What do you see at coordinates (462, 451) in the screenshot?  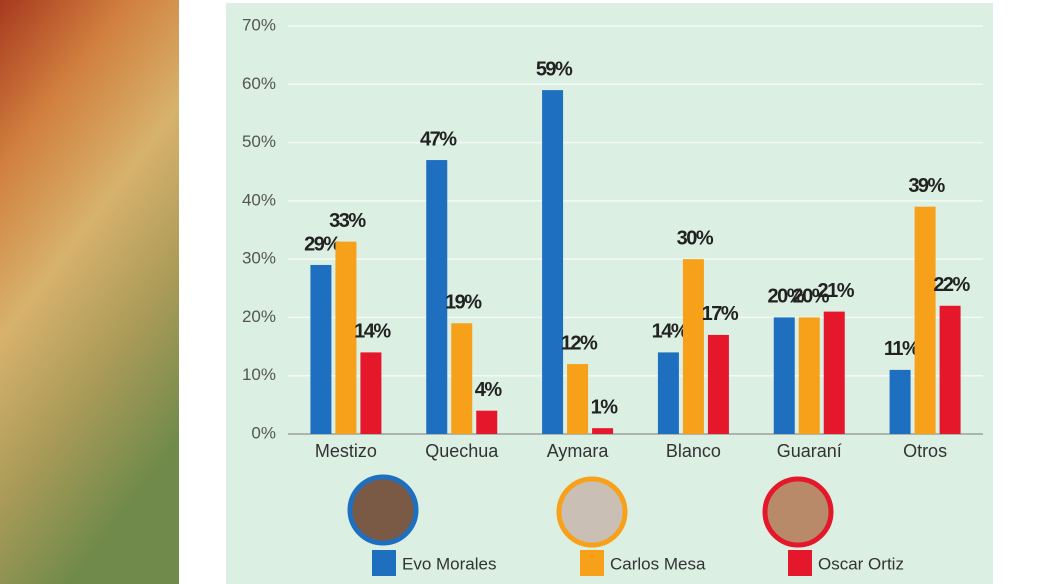 I see `x-tick-label: Quechua` at bounding box center [462, 451].